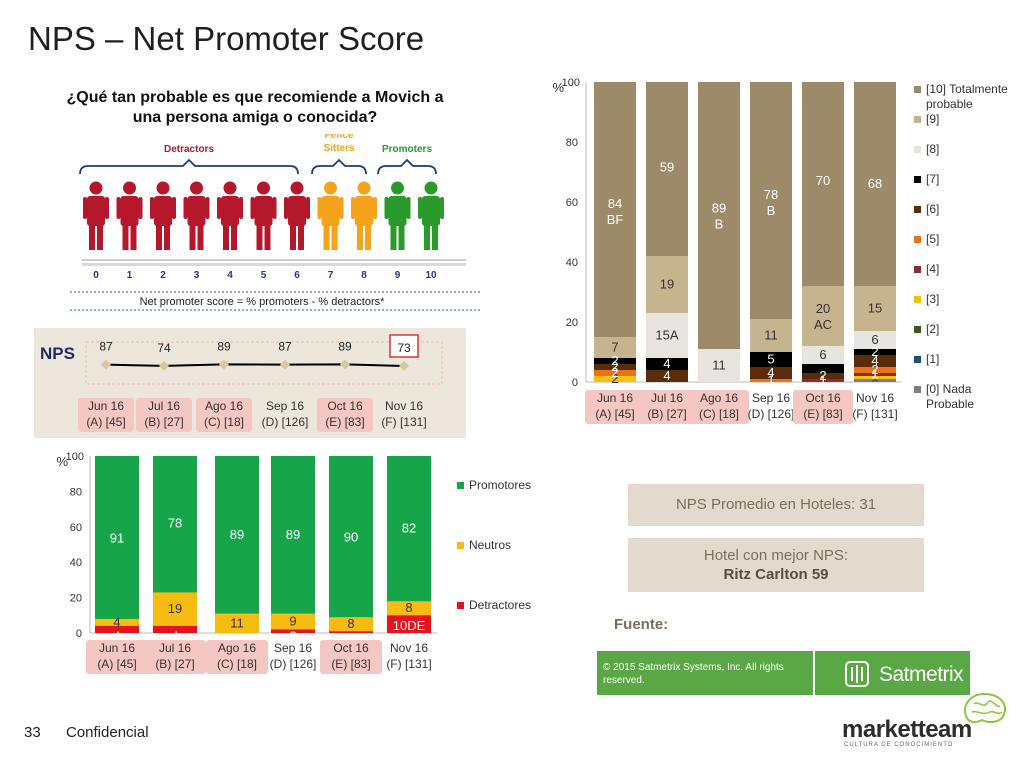 The width and height of the screenshot is (1024, 768). Describe the element at coordinates (32, 732) in the screenshot. I see `page-number: 33` at that location.